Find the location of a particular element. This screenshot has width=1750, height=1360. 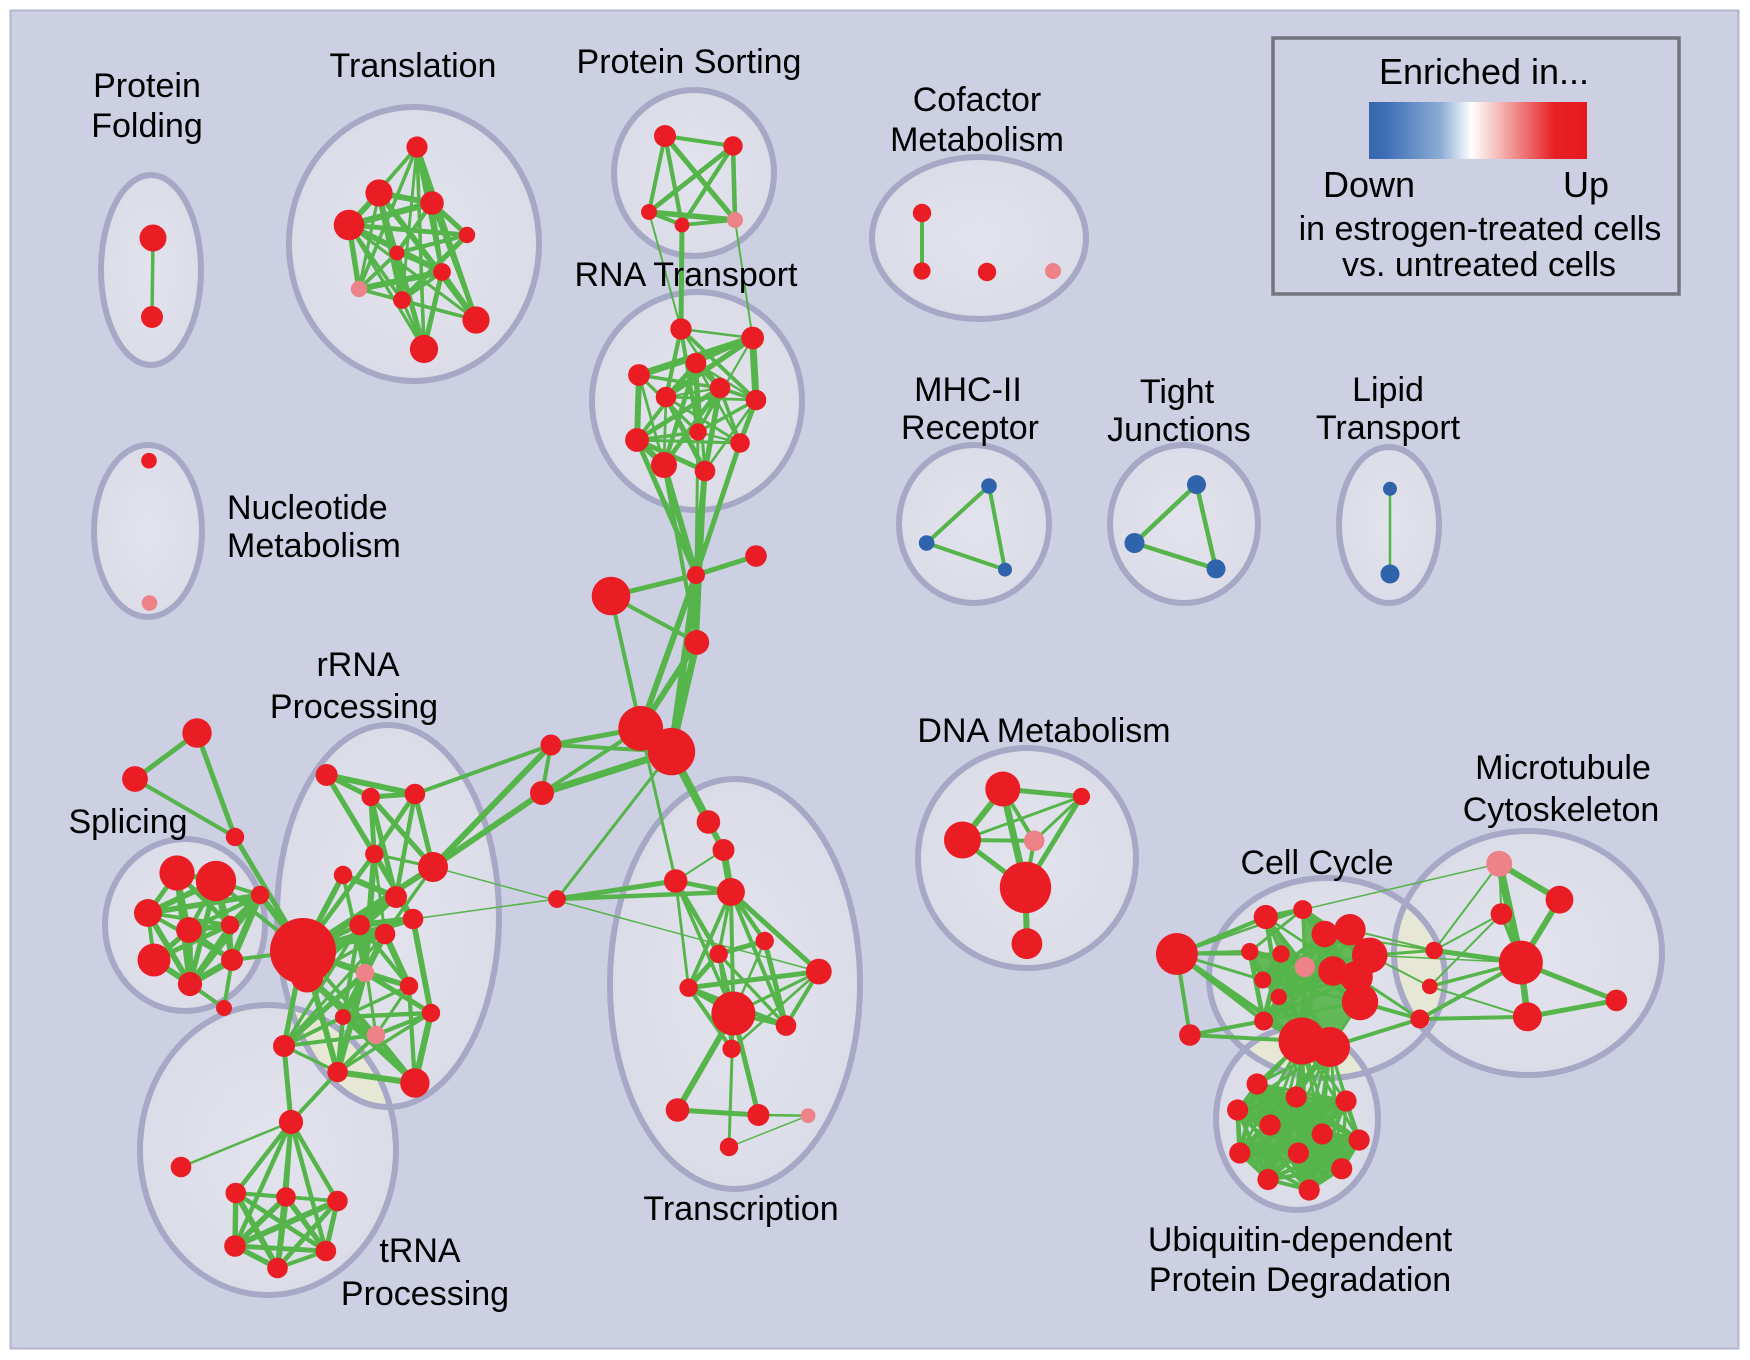

svg-text: RNA Transport is located at coordinates (687, 275).